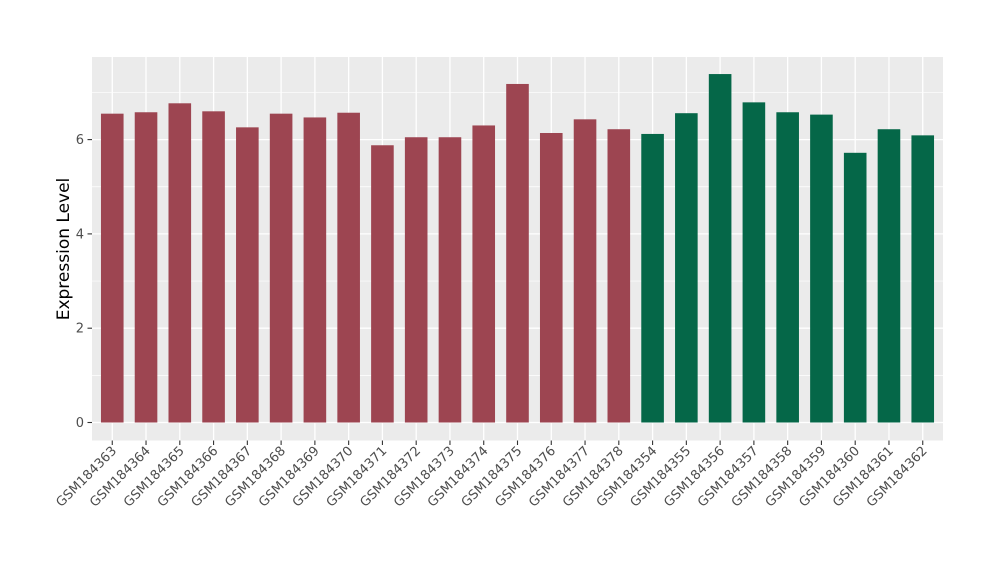 The height and width of the screenshot is (580, 1000). I want to click on bar-GSM184355, so click(686, 268).